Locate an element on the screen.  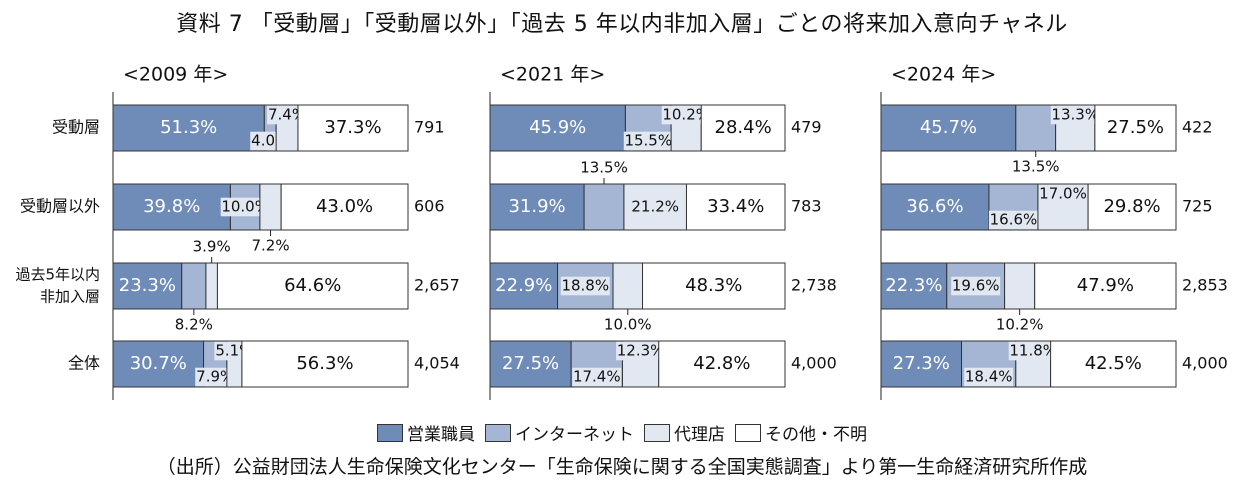
bar-0-1-sales is located at coordinates (171, 207).